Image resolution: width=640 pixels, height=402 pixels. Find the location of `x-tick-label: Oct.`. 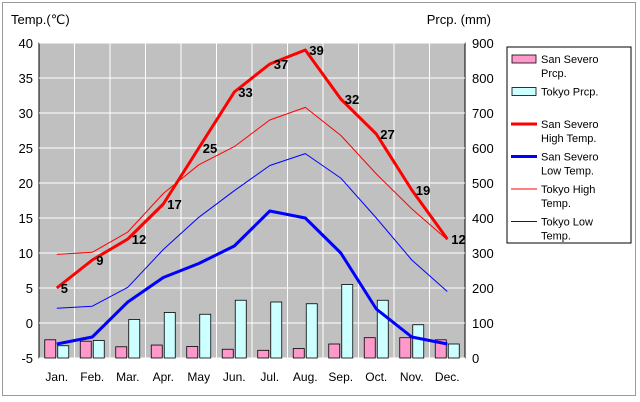

x-tick-label: Oct. is located at coordinates (376, 377).